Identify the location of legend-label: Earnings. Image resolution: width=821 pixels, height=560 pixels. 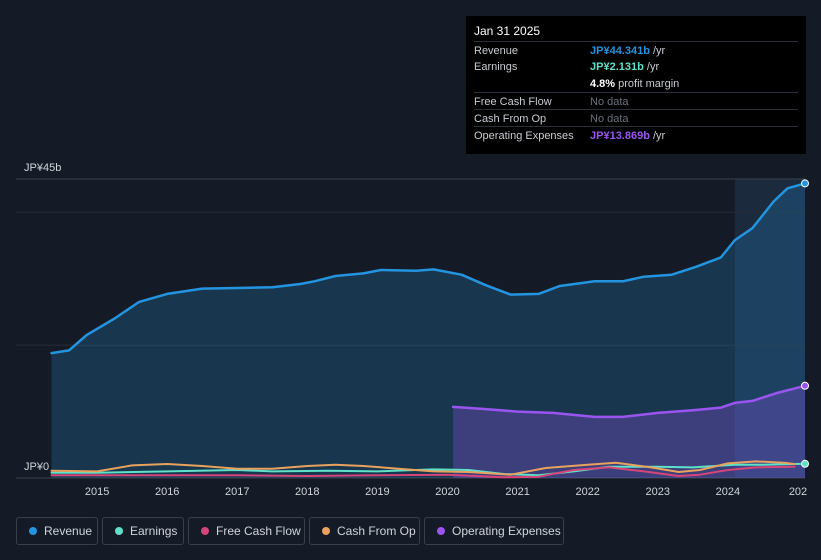
(154, 531).